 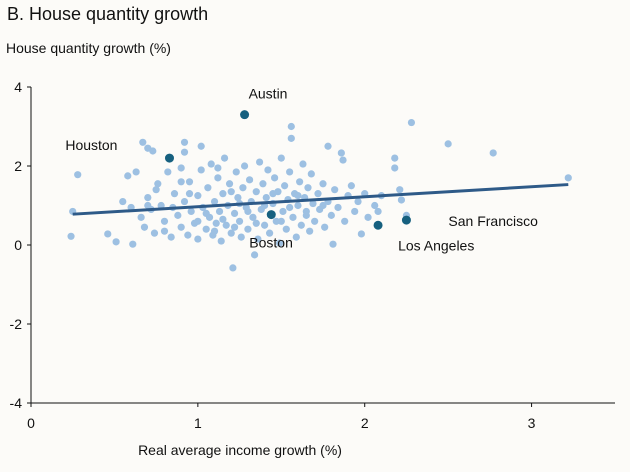 What do you see at coordinates (240, 450) in the screenshot?
I see `x-axis-label: Real average income growth (%)` at bounding box center [240, 450].